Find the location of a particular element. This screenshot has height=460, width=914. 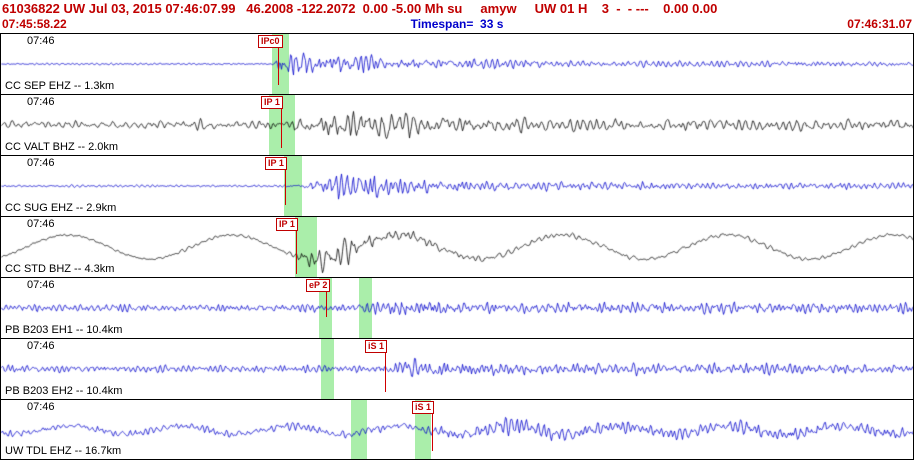

trace-row: iS 1 07:46 PB B203 EH2 -- 10.4km is located at coordinates (457, 369).